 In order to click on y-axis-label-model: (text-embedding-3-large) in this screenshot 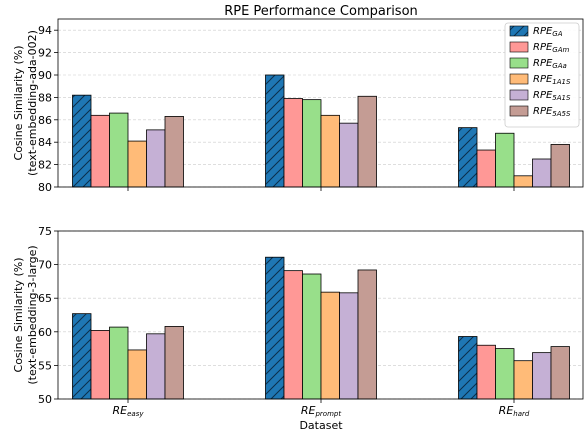, I will do `click(32, 314)`.